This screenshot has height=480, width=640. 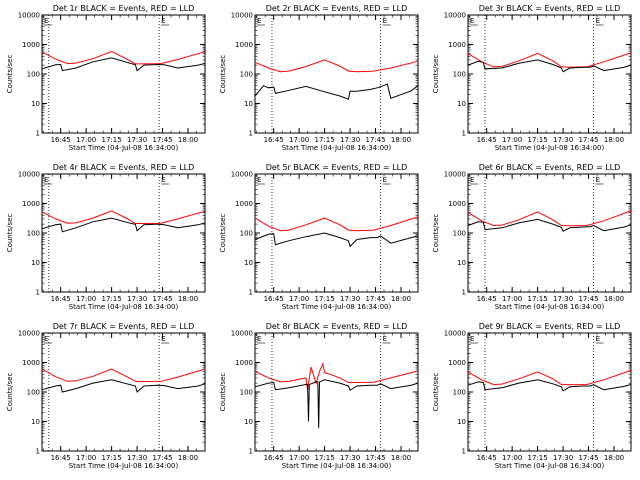 I want to click on panel-title: Det 3r BLACK = Events, RED = LLD, so click(x=550, y=8).